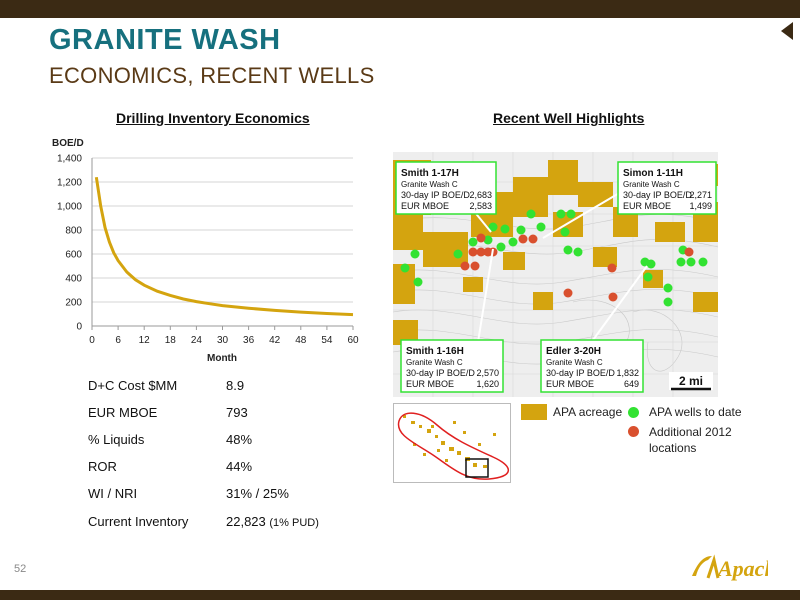 The width and height of the screenshot is (800, 600). I want to click on metric-row-ror: ROR 44%, so click(228, 469).